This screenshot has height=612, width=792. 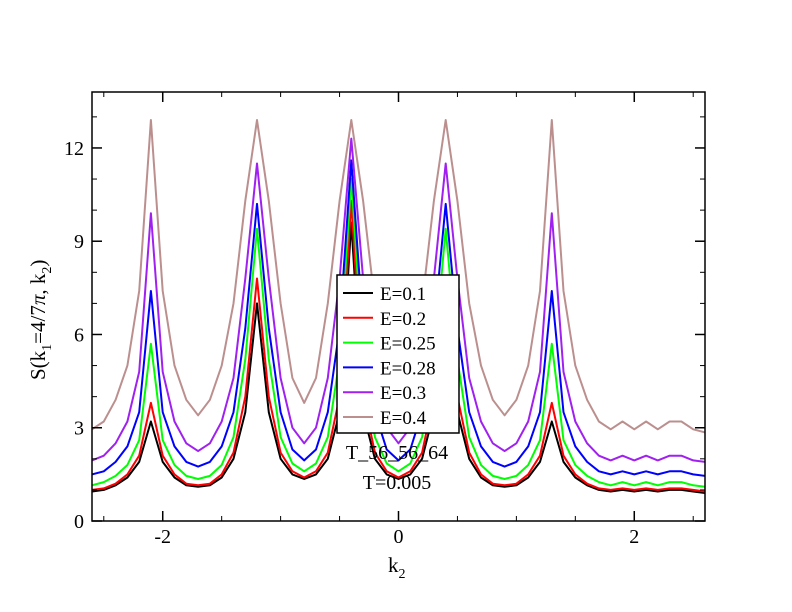 What do you see at coordinates (162, 537) in the screenshot?
I see `x-tick-label: -2` at bounding box center [162, 537].